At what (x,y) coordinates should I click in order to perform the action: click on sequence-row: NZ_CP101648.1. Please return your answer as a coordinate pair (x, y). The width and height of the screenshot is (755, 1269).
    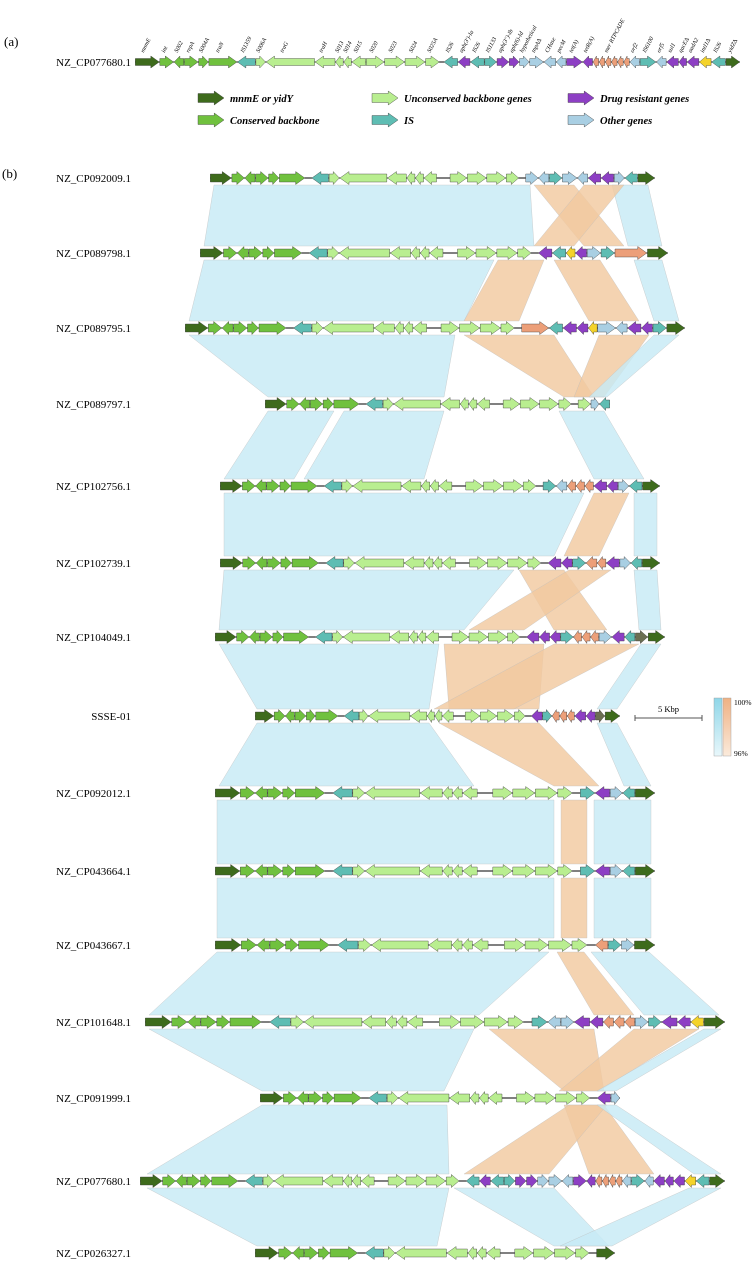
    Looking at the image, I should click on (391, 1022).